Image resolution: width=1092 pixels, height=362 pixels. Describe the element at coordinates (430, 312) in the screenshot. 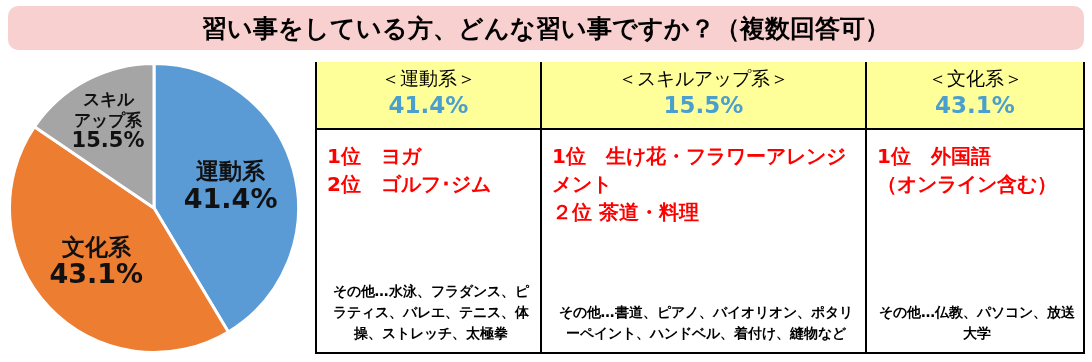

I see `text: その他…水泳、フラダンス、ピラティス、バレエ、テニス、体操、ストレッチ、太極拳` at that location.